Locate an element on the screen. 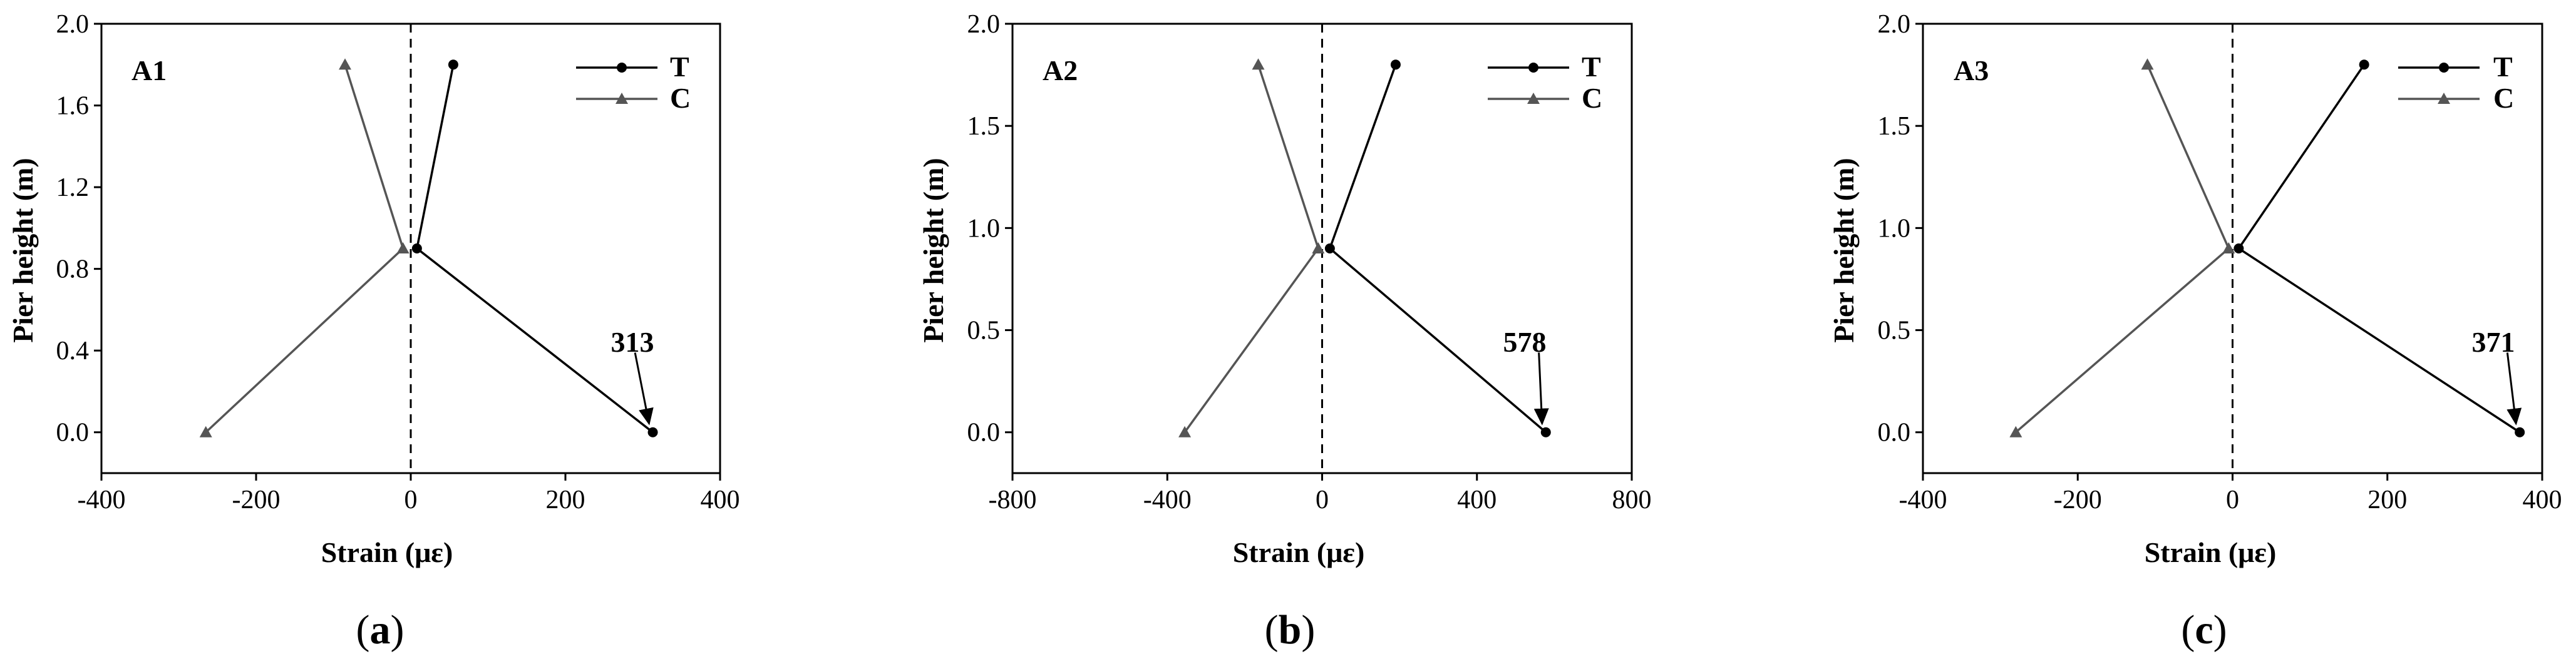 The image size is (2576, 669). y-tick-label: 0.5 is located at coordinates (984, 331).